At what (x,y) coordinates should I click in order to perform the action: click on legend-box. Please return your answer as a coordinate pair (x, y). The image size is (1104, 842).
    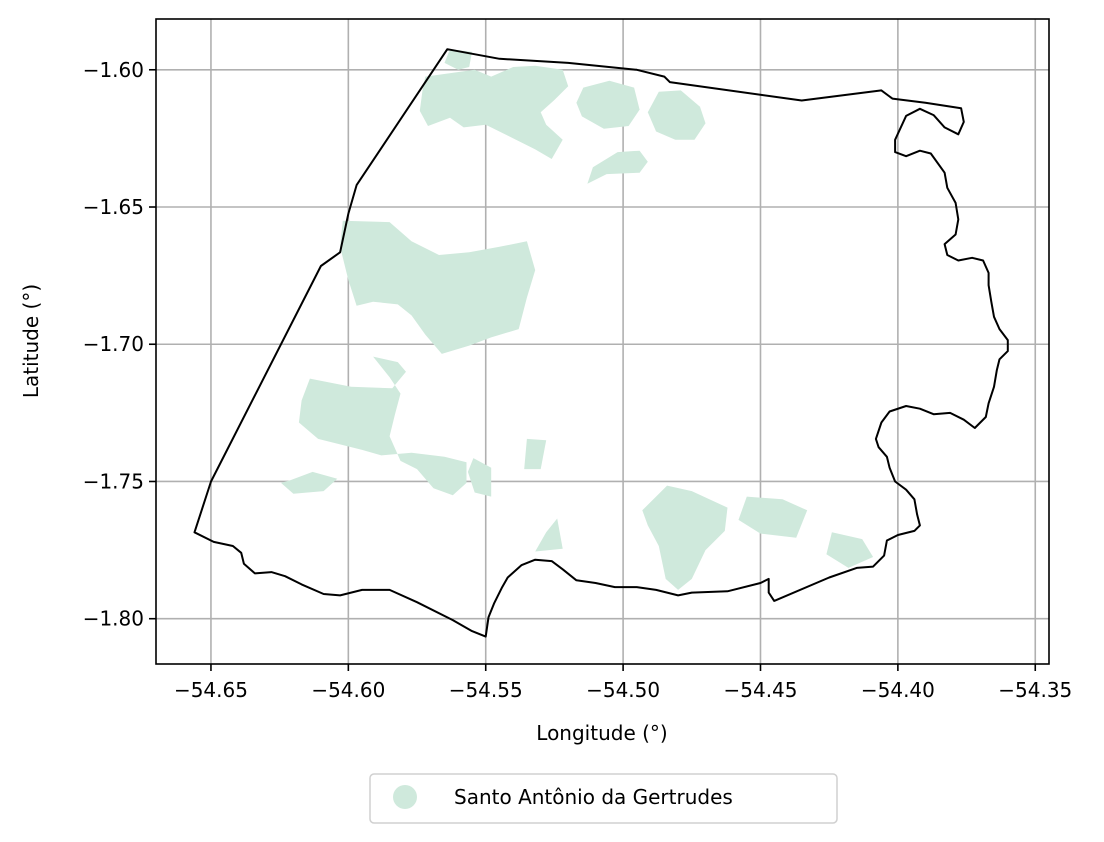
    Looking at the image, I should click on (603, 798).